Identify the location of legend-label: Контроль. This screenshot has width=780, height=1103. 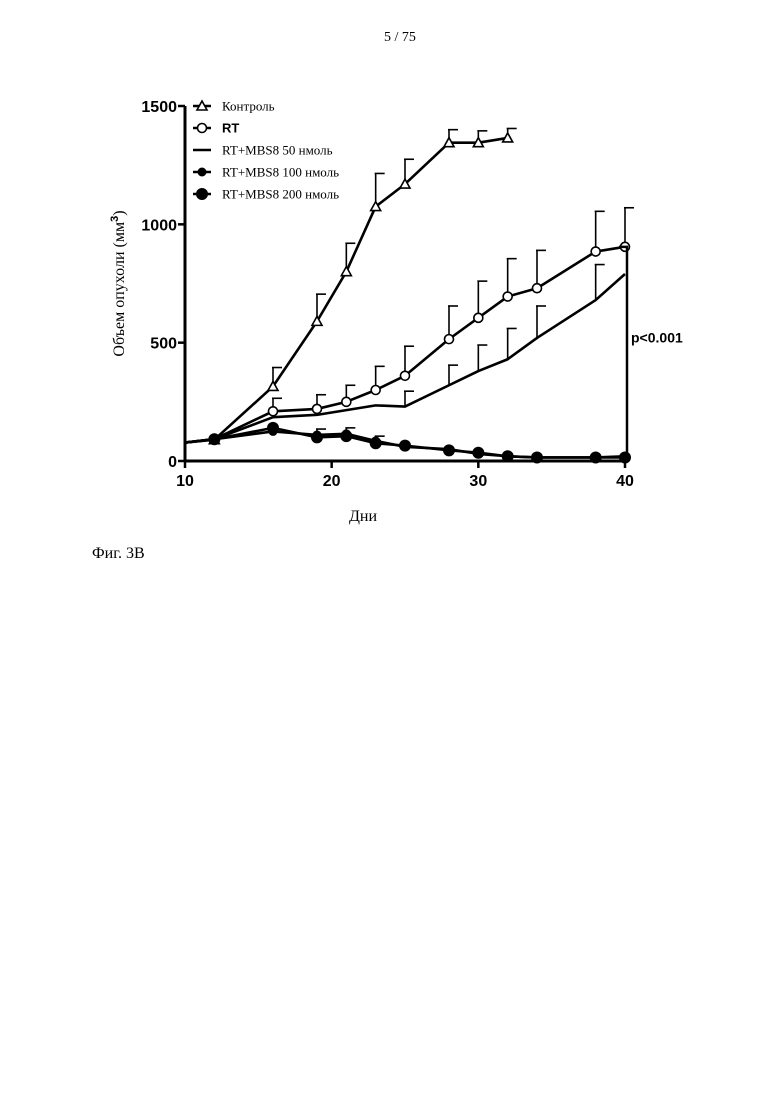
(248, 106).